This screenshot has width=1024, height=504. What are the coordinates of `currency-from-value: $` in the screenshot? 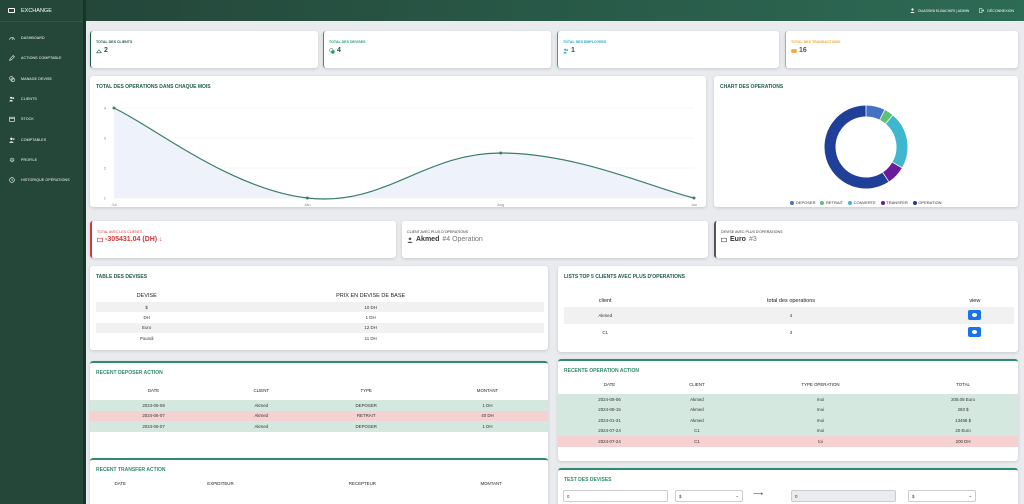 It's located at (680, 496).